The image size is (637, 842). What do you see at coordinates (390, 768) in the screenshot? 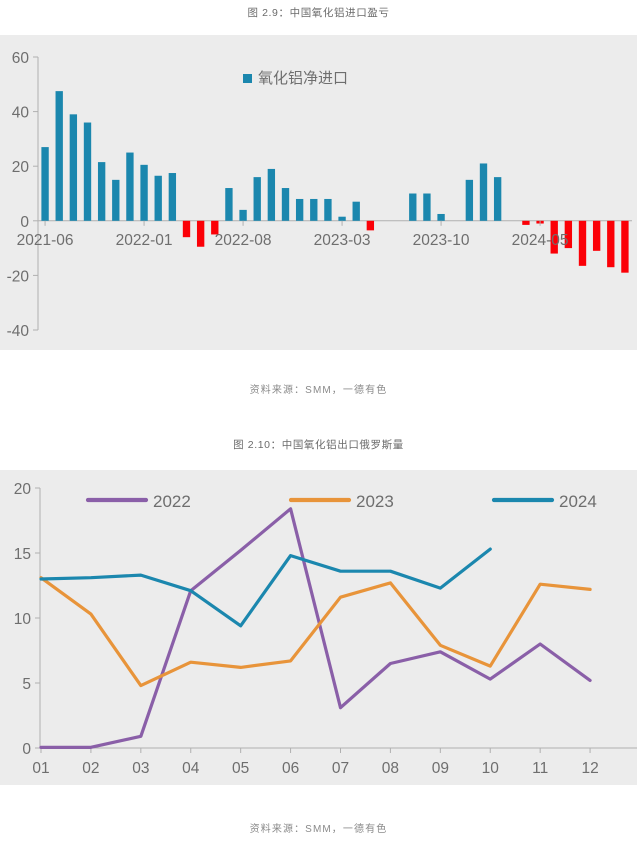
I see `x-axis-tick-label: 08` at bounding box center [390, 768].